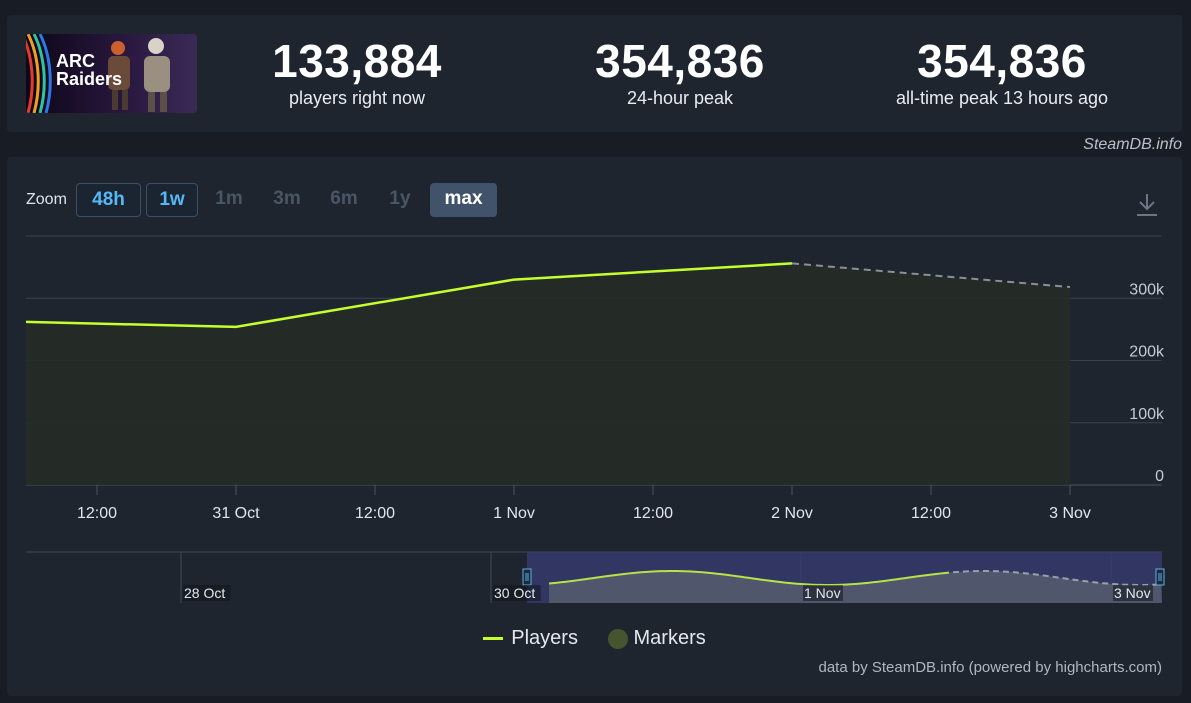 This screenshot has height=703, width=1191. I want to click on legend-item-players: Players, so click(530, 638).